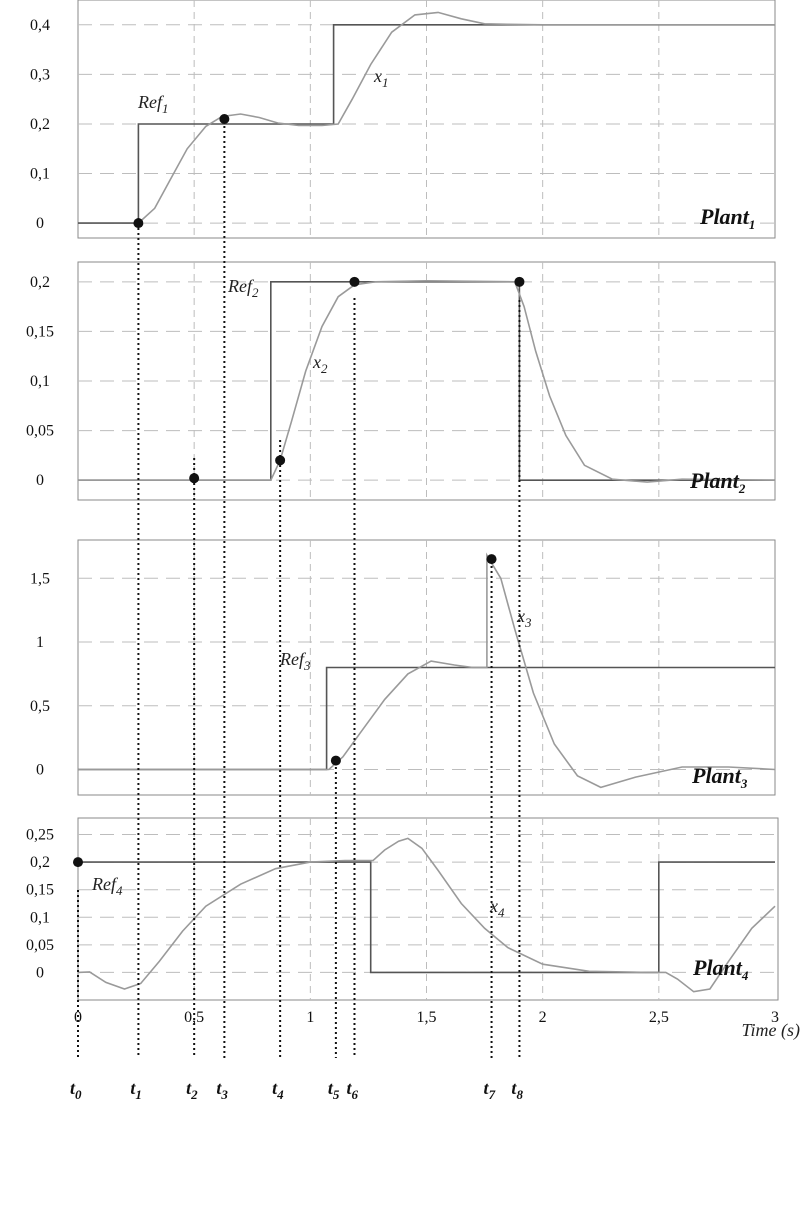 This screenshot has width=806, height=1221. Describe the element at coordinates (192, 1090) in the screenshot. I see `time-marker-t2: t2` at that location.